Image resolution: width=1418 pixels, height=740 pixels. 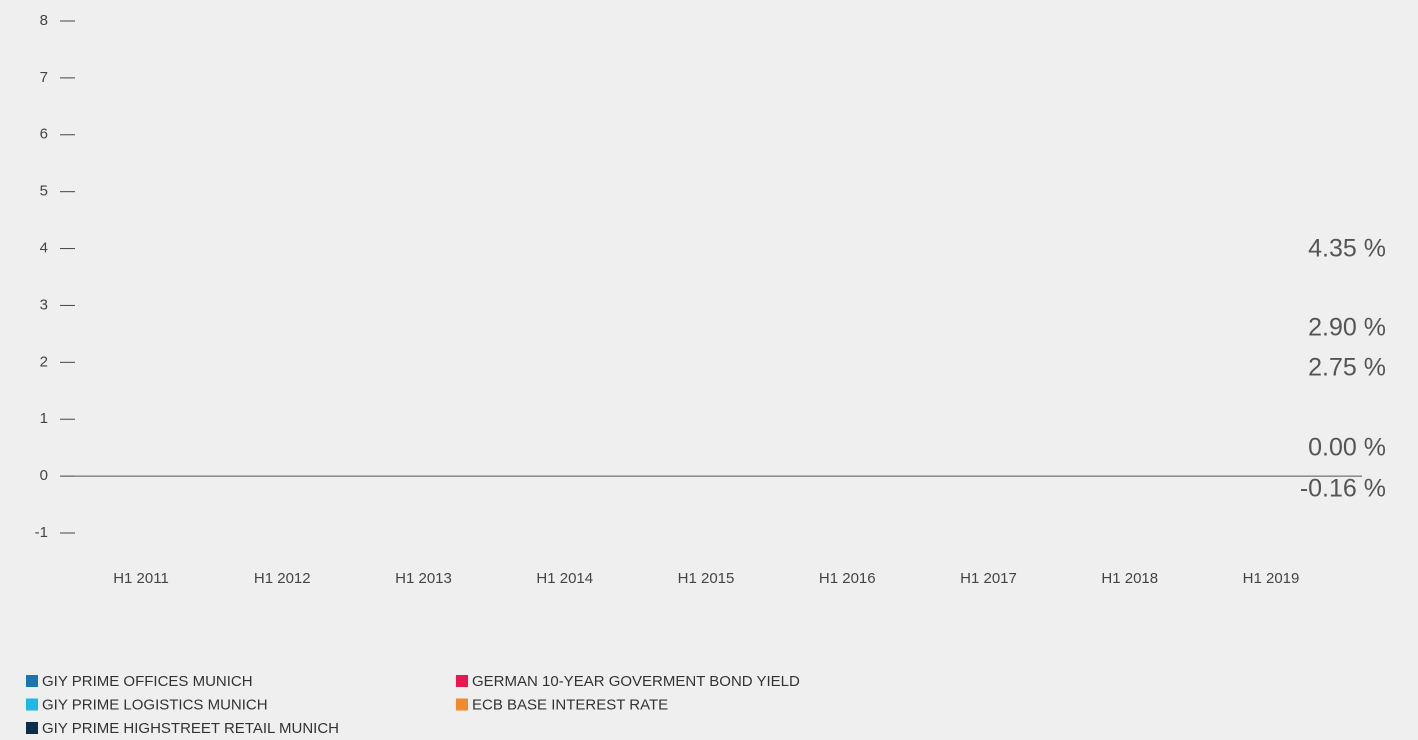 What do you see at coordinates (706, 578) in the screenshot?
I see `x-tick-label: H1 2015` at bounding box center [706, 578].